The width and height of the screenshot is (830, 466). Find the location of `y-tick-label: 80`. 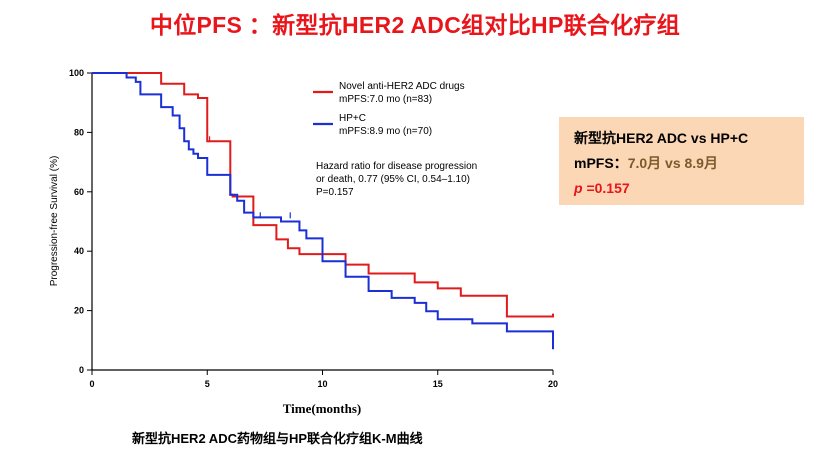

y-tick-label: 80 is located at coordinates (79, 132).